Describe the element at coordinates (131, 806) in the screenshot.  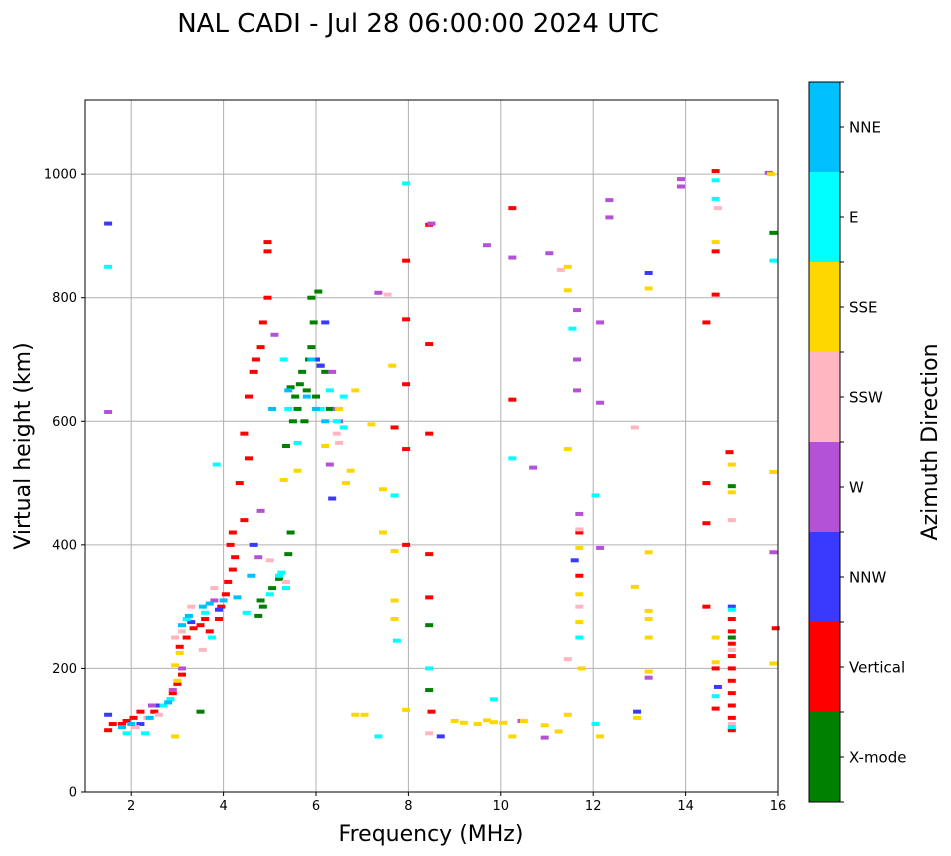
I see `x-tick-label: 2` at that location.